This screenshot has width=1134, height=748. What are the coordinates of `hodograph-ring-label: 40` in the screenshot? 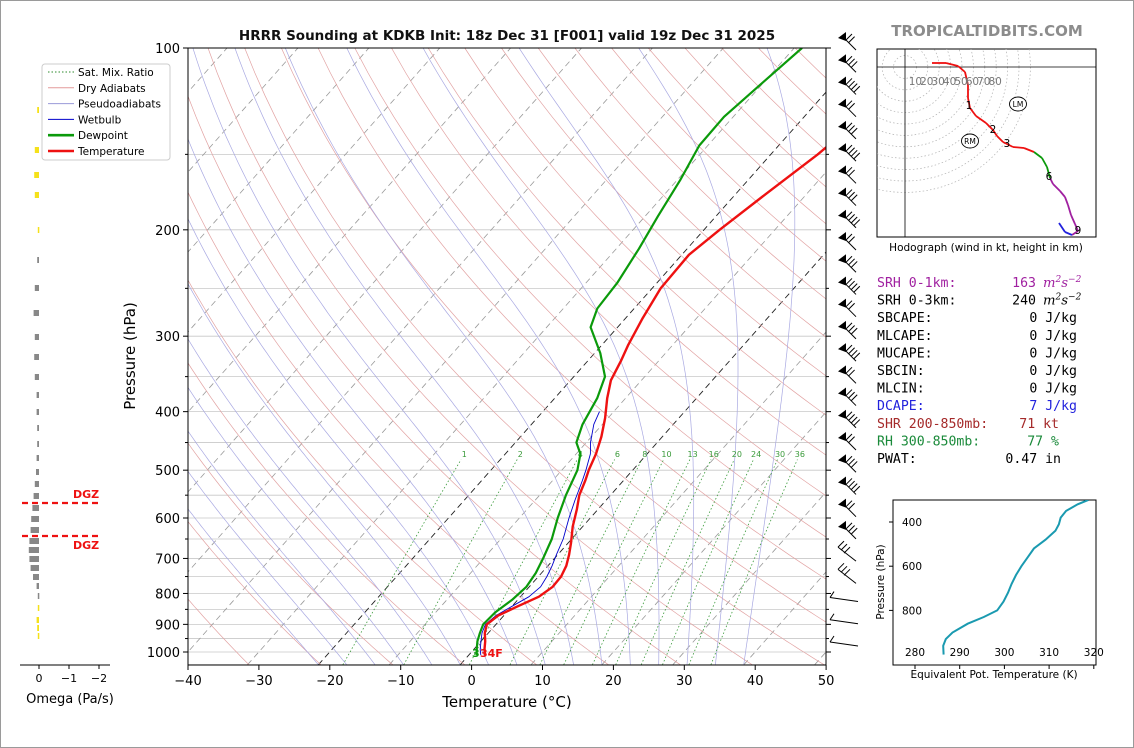 It's located at (949, 82).